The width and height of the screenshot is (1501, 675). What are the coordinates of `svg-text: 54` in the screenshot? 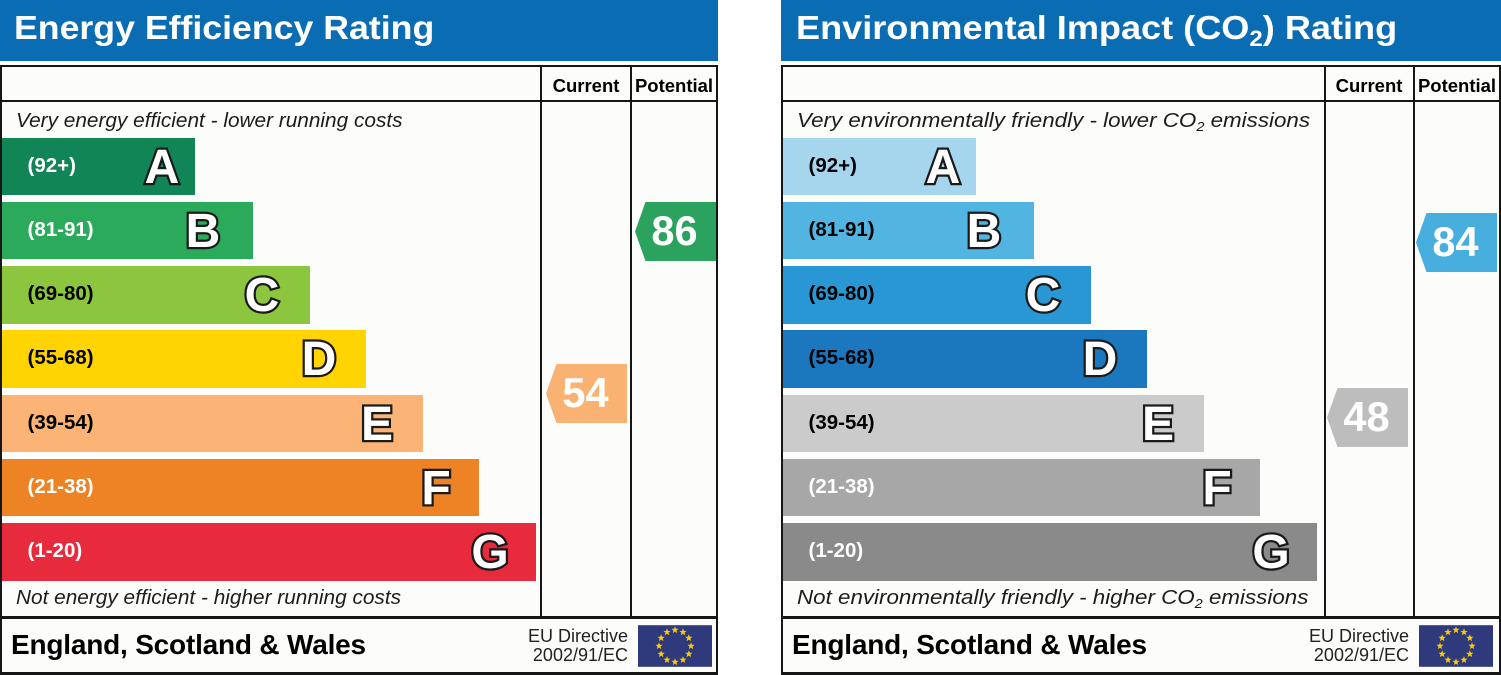 It's located at (585, 392).